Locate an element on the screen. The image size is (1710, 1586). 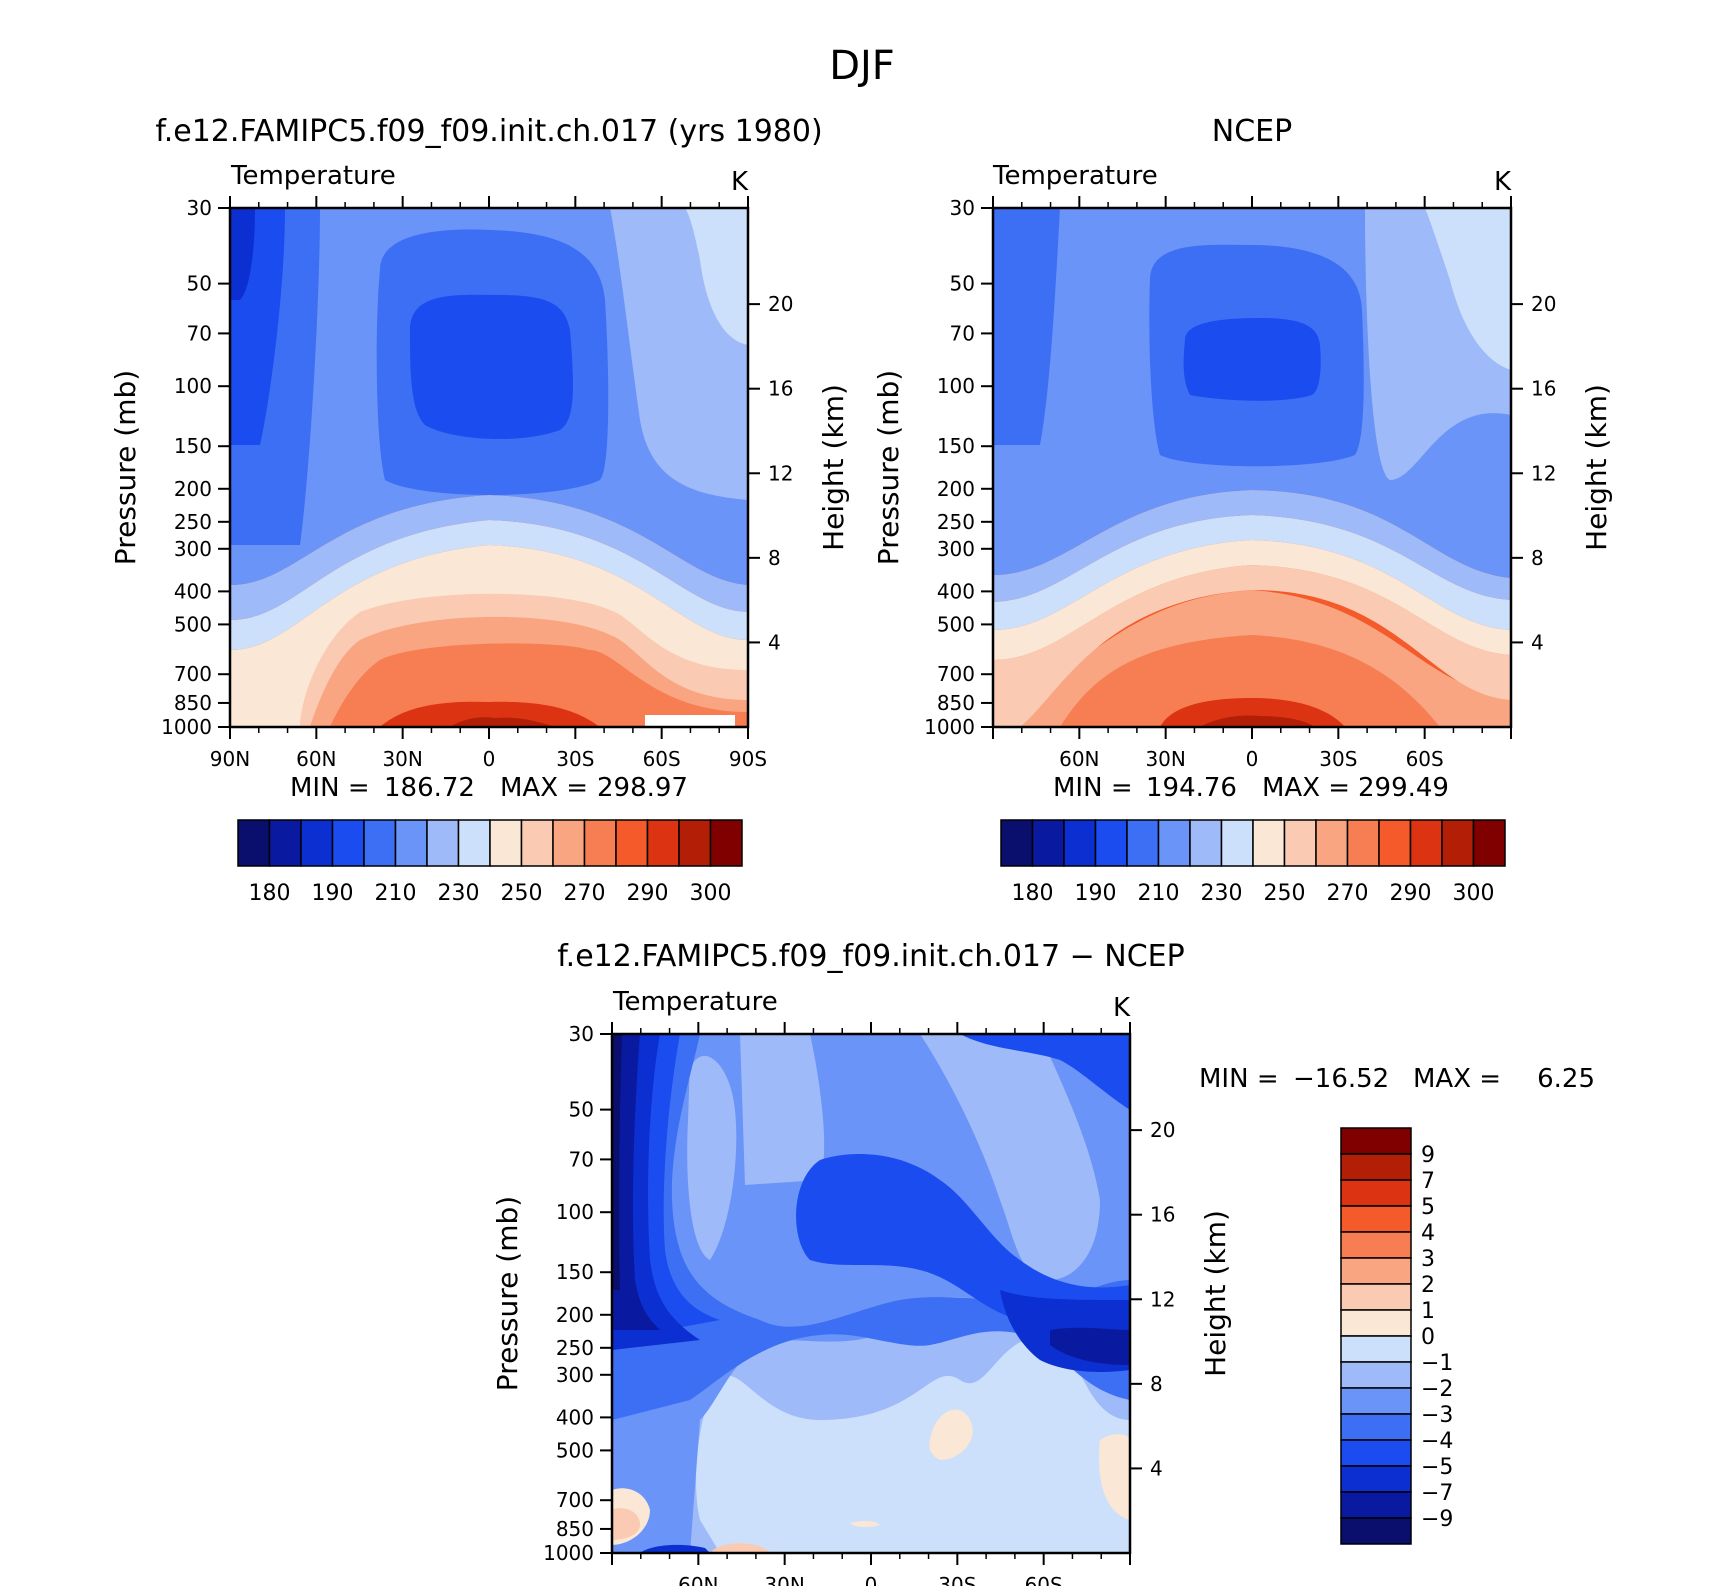
pressure-tick-label: 200 is located at coordinates (193, 489).